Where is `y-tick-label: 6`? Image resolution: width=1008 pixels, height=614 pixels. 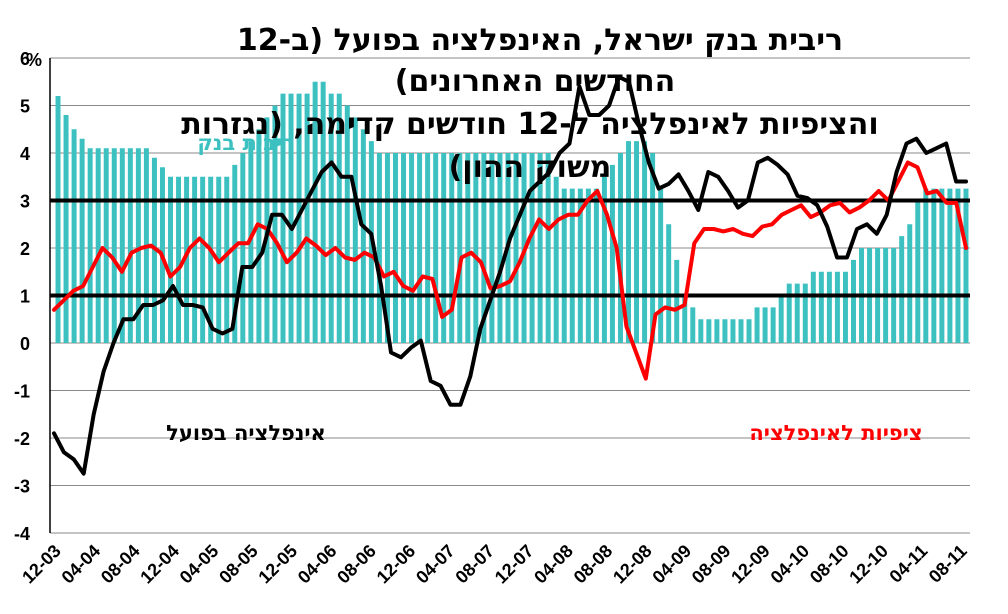
y-tick-label: 6 is located at coordinates (25, 59).